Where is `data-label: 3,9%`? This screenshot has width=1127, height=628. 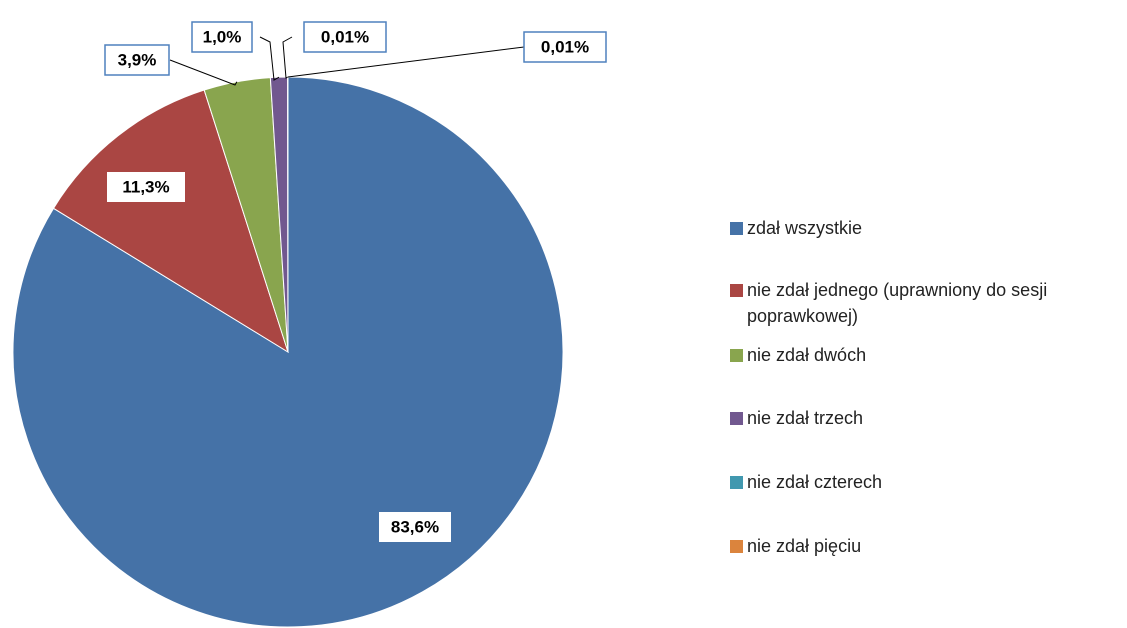
data-label: 3,9% is located at coordinates (137, 59).